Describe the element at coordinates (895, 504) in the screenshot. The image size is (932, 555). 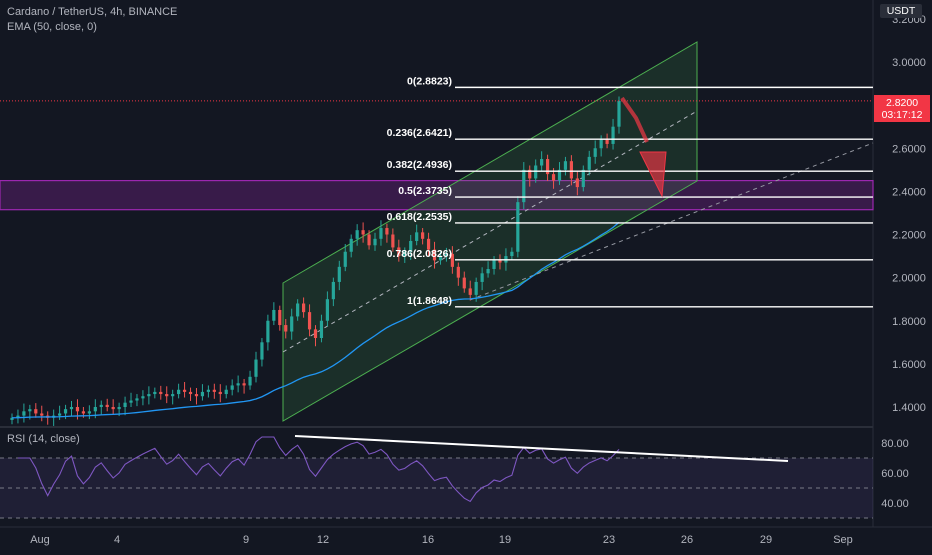
I see `rsi-tick-label: 40.00` at that location.